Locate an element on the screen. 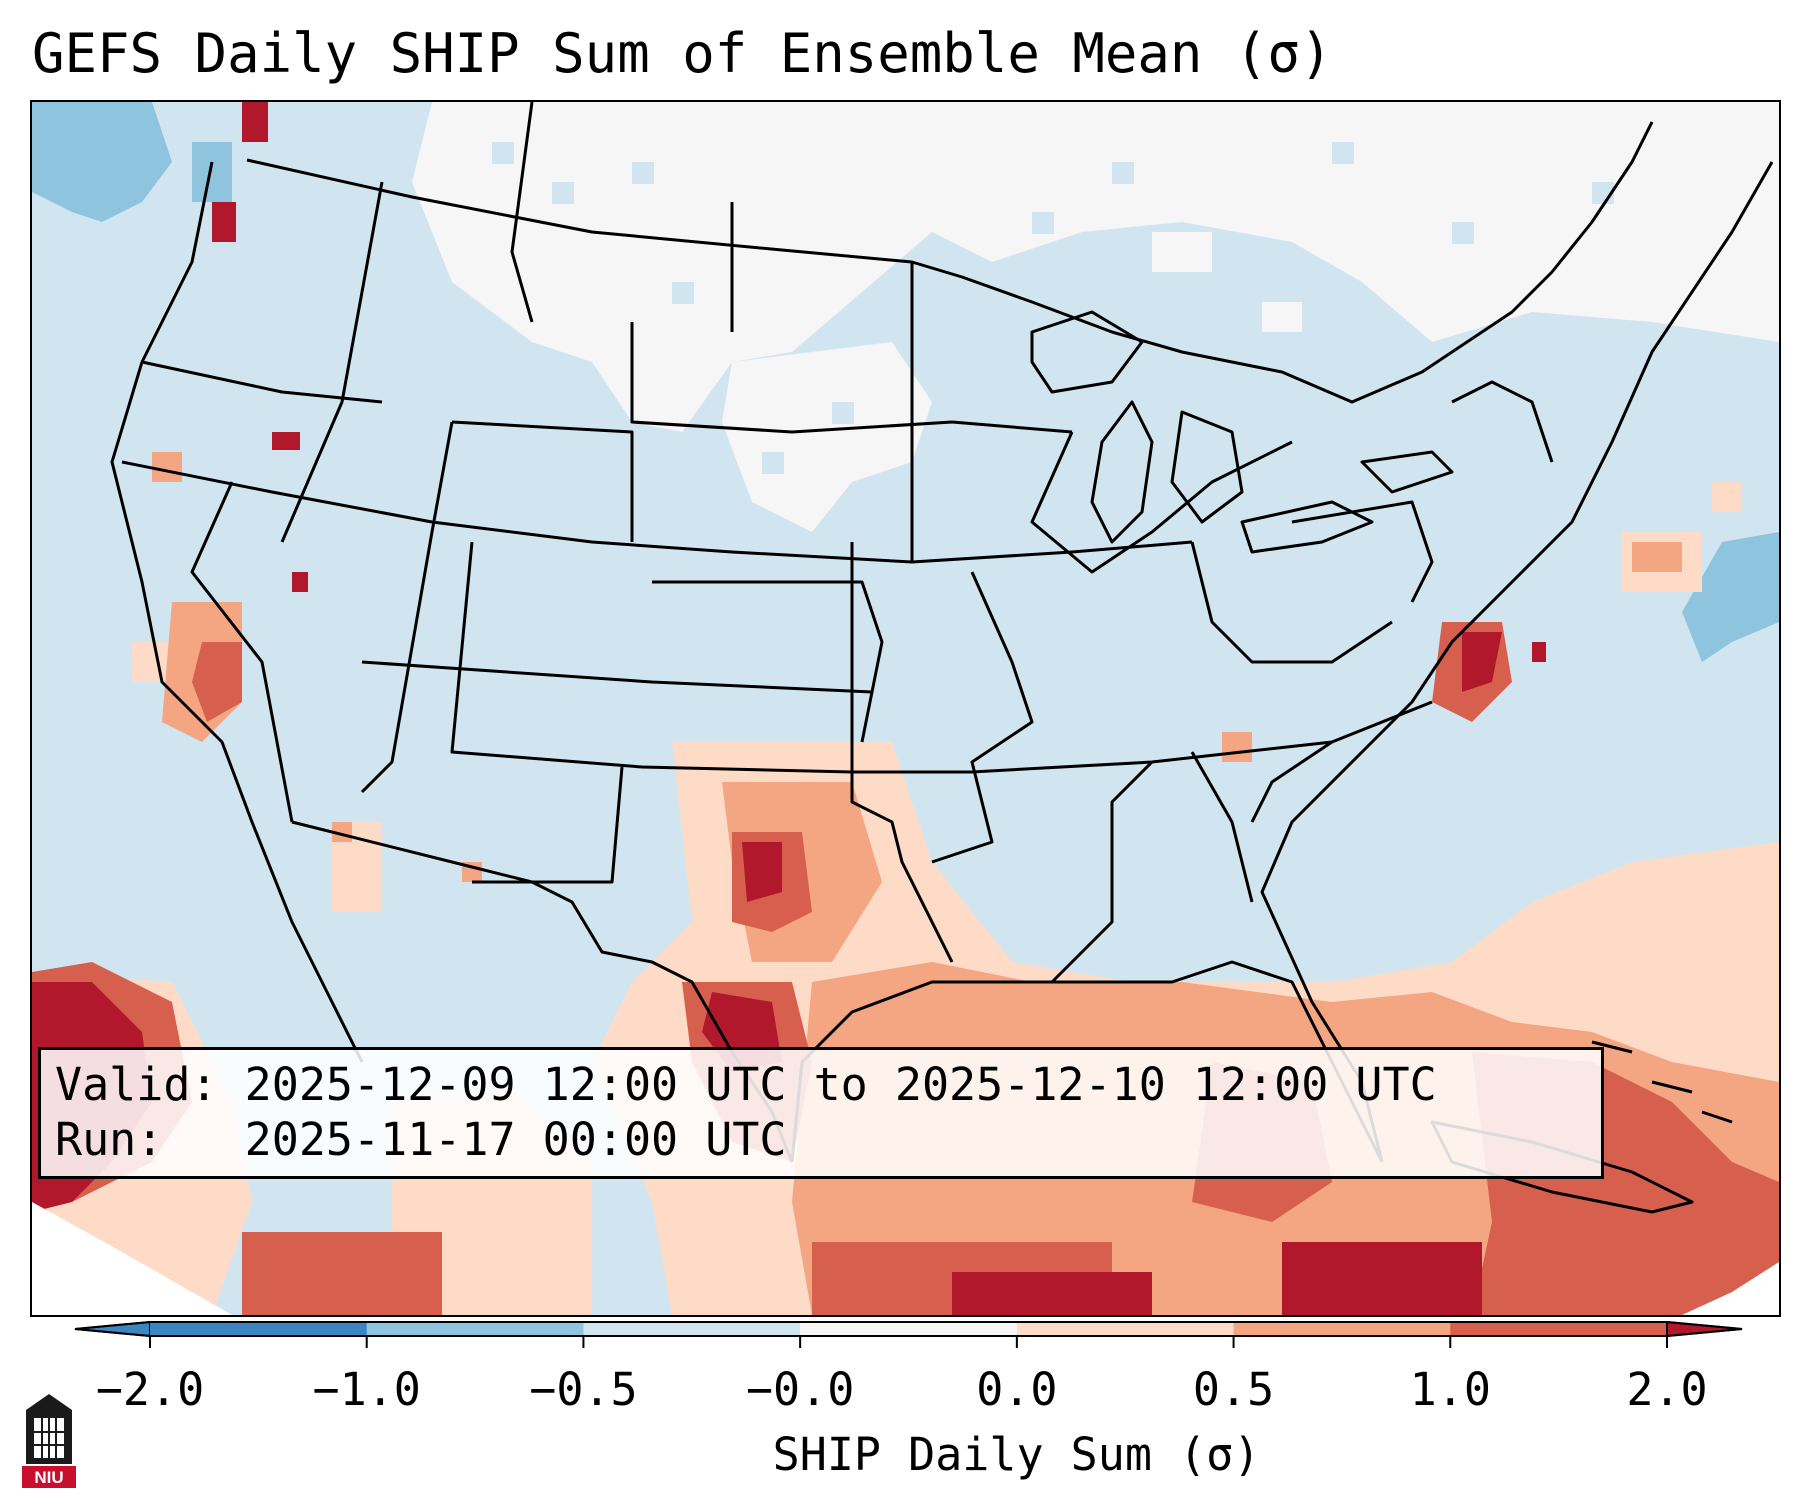  colorbar-label: SHIP Daily Sum (σ) is located at coordinates (1016, 1454).